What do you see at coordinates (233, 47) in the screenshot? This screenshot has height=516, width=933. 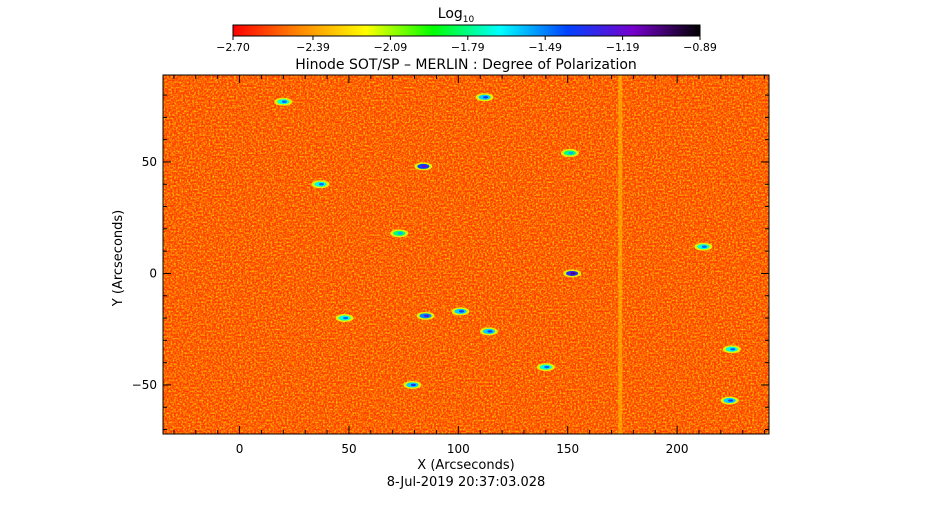 I see `colorbar-tick-label: −2.70` at bounding box center [233, 47].